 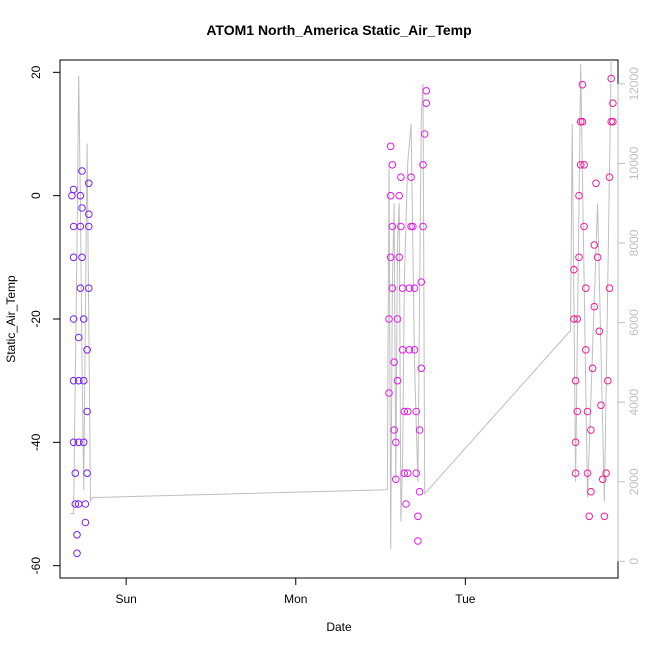 I want to click on y2-tick-label: 8000, so click(x=634, y=242).